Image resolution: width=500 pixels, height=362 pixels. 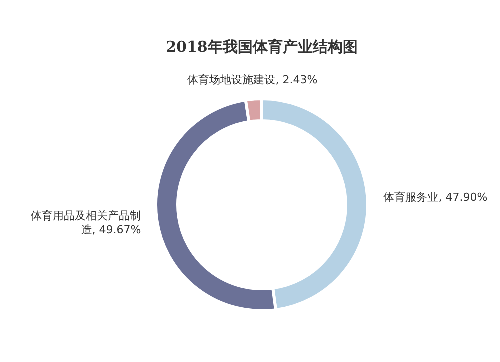 What do you see at coordinates (262, 47) in the screenshot?
I see `chart-title: 2018年我国体育产业结构图` at bounding box center [262, 47].